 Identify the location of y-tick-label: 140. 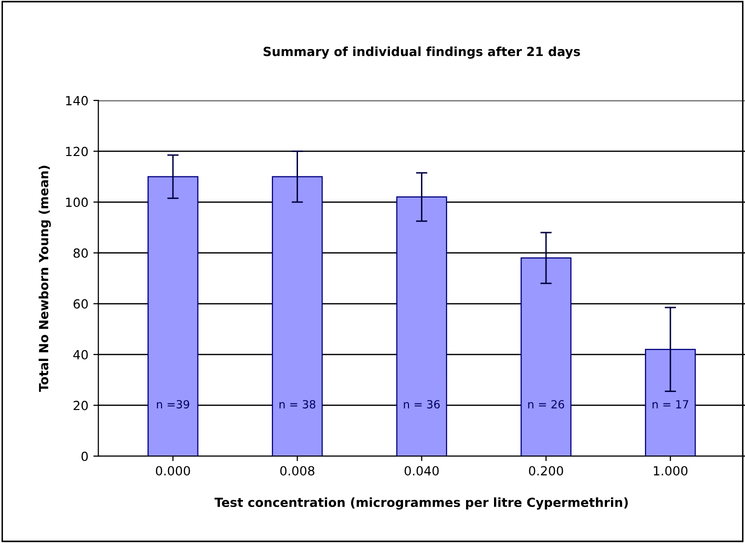
(77, 101).